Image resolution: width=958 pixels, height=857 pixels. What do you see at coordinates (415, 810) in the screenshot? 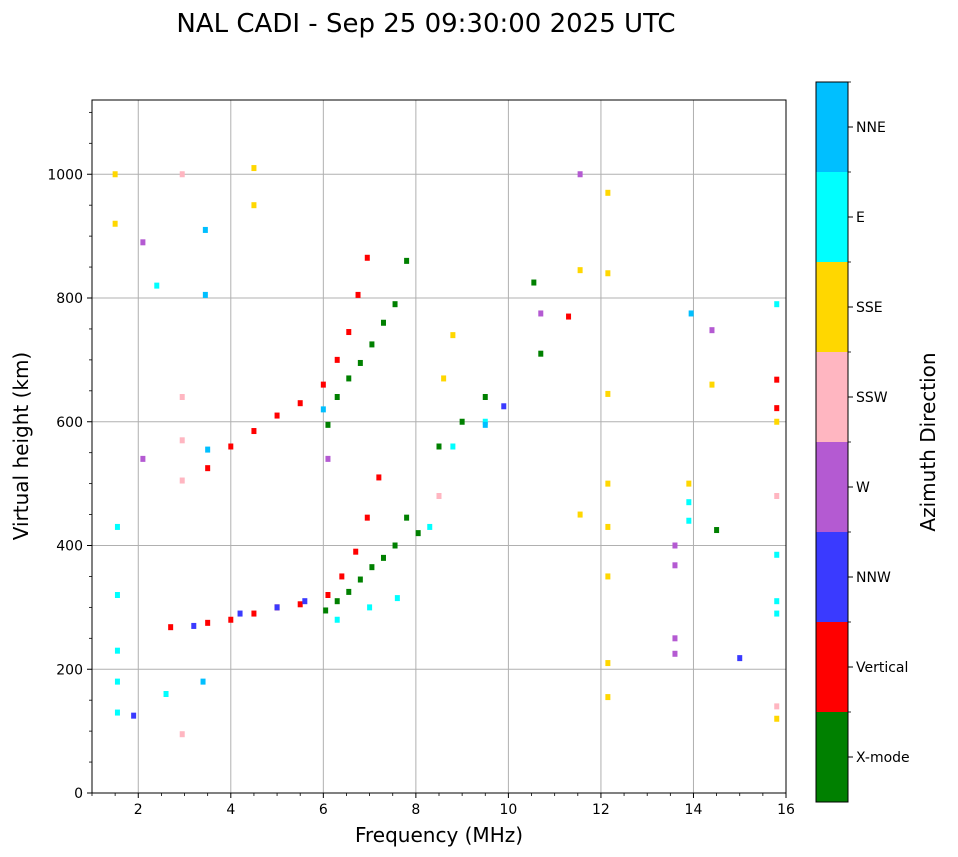
I see `x-tick-label: 8` at bounding box center [415, 810].